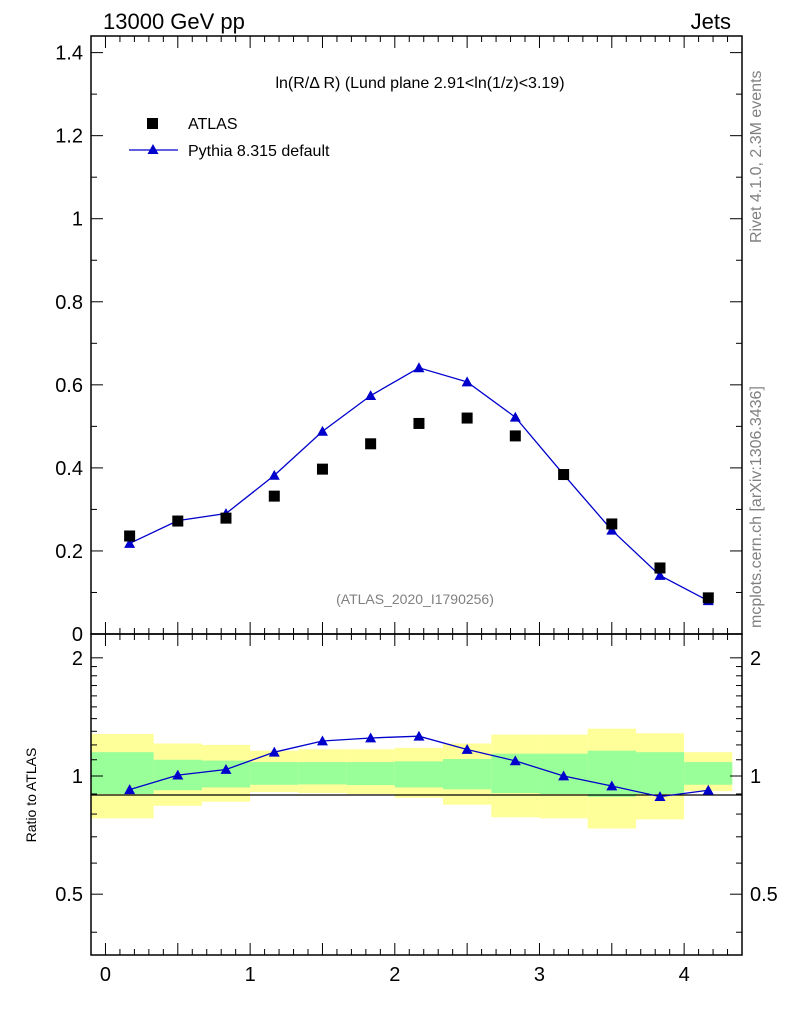 The width and height of the screenshot is (786, 1024). Describe the element at coordinates (69, 303) in the screenshot. I see `main-y-tick-label: 0.8` at that location.